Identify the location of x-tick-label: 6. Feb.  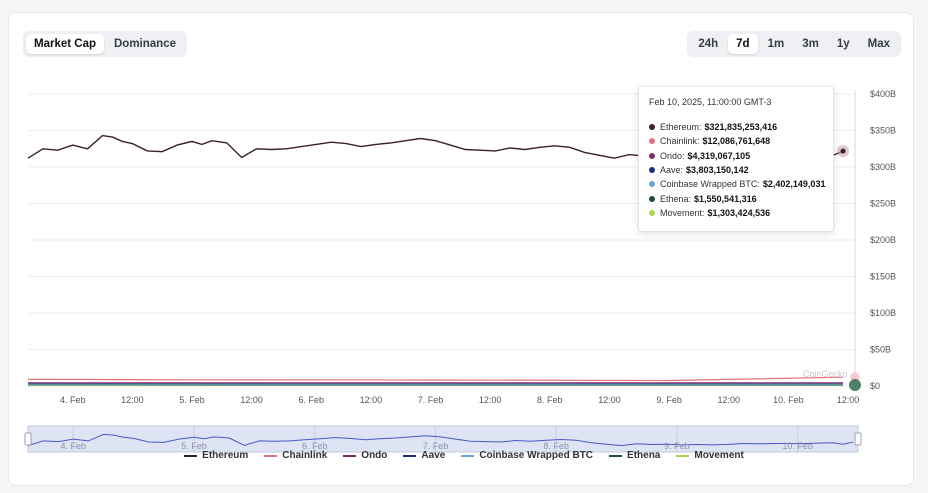
(312, 400).